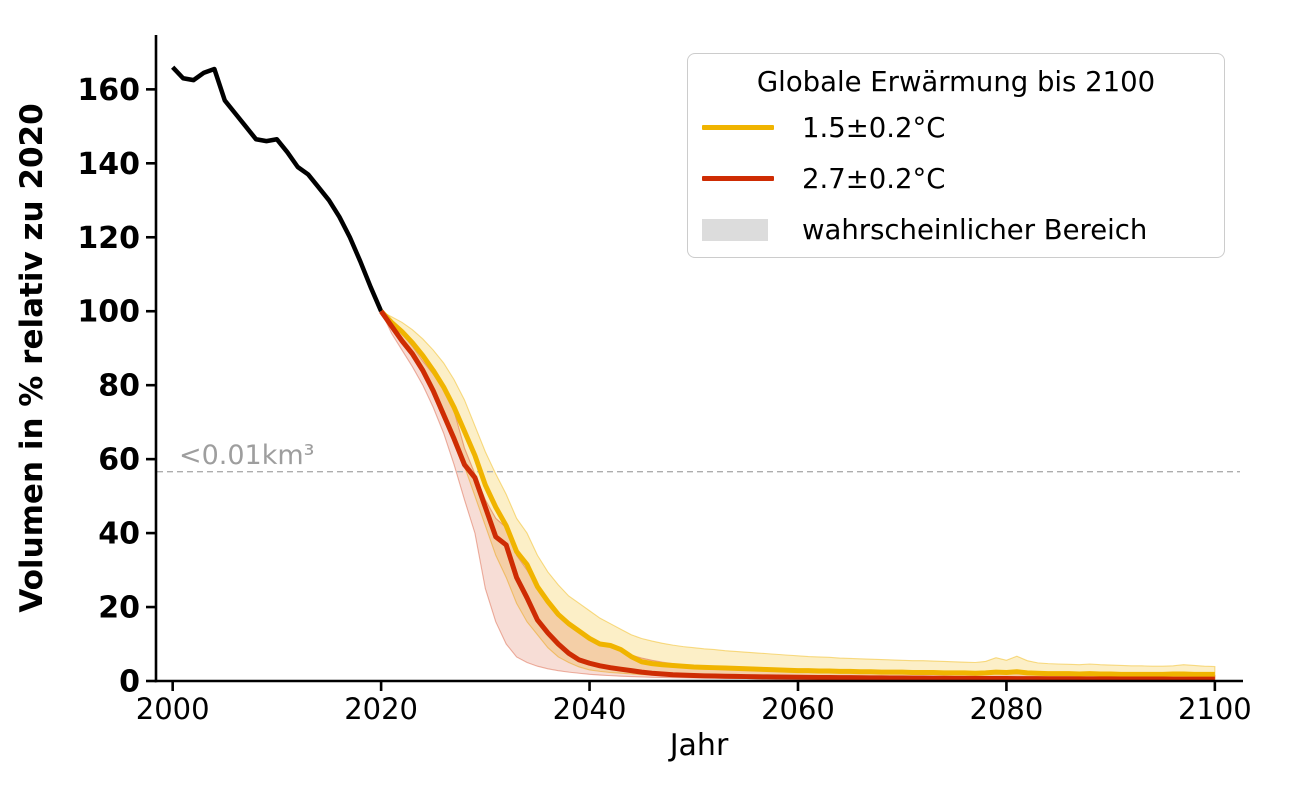 This screenshot has height=800, width=1300. Describe the element at coordinates (173, 709) in the screenshot. I see `x-tick-label: 2000` at that location.